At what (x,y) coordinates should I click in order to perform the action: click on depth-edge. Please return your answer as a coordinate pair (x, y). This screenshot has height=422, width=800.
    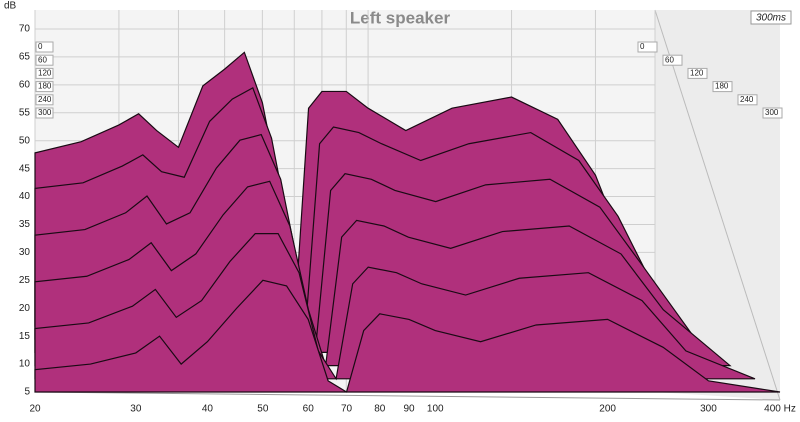
    Looking at the image, I should click on (717, 205).